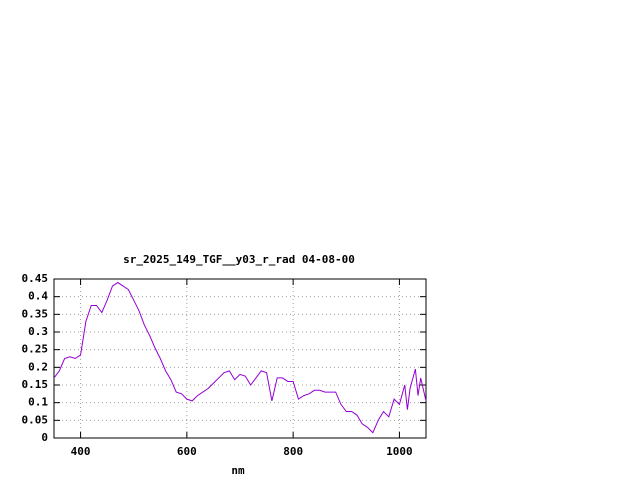 This screenshot has width=640, height=484. Describe the element at coordinates (35, 278) in the screenshot. I see `y-tick-label: 0.45` at that location.